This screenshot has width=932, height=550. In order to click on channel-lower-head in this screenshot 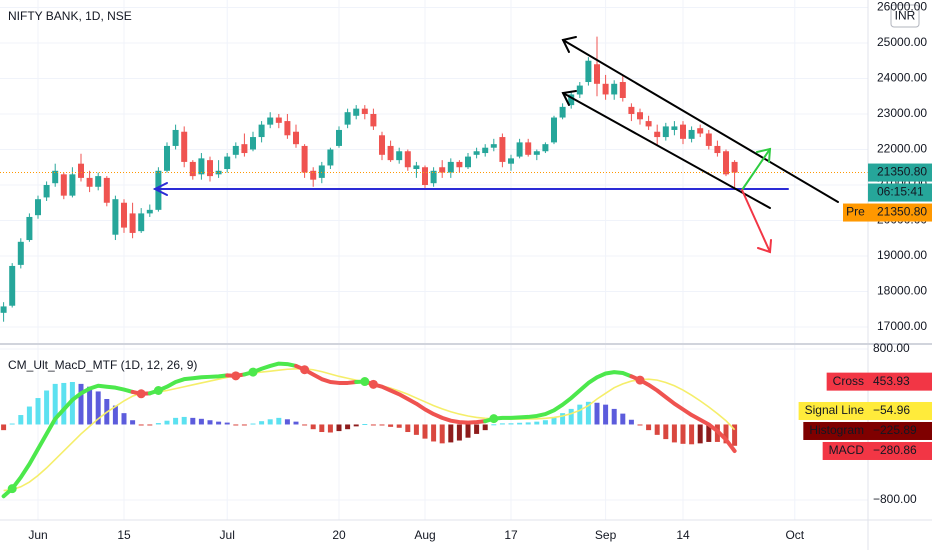, I will do `click(569, 98)`.